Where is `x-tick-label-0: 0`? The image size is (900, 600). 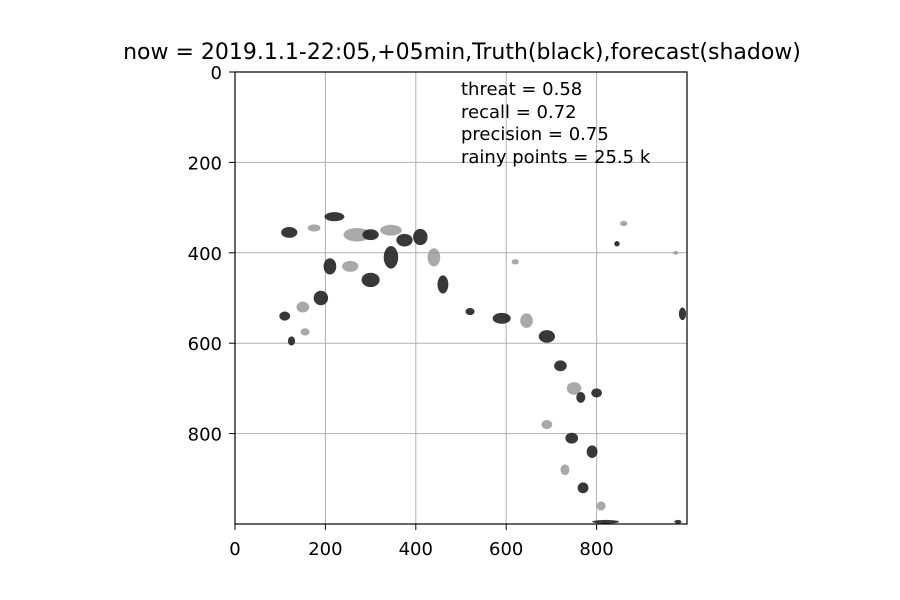 x-tick-label-0: 0 is located at coordinates (234, 549).